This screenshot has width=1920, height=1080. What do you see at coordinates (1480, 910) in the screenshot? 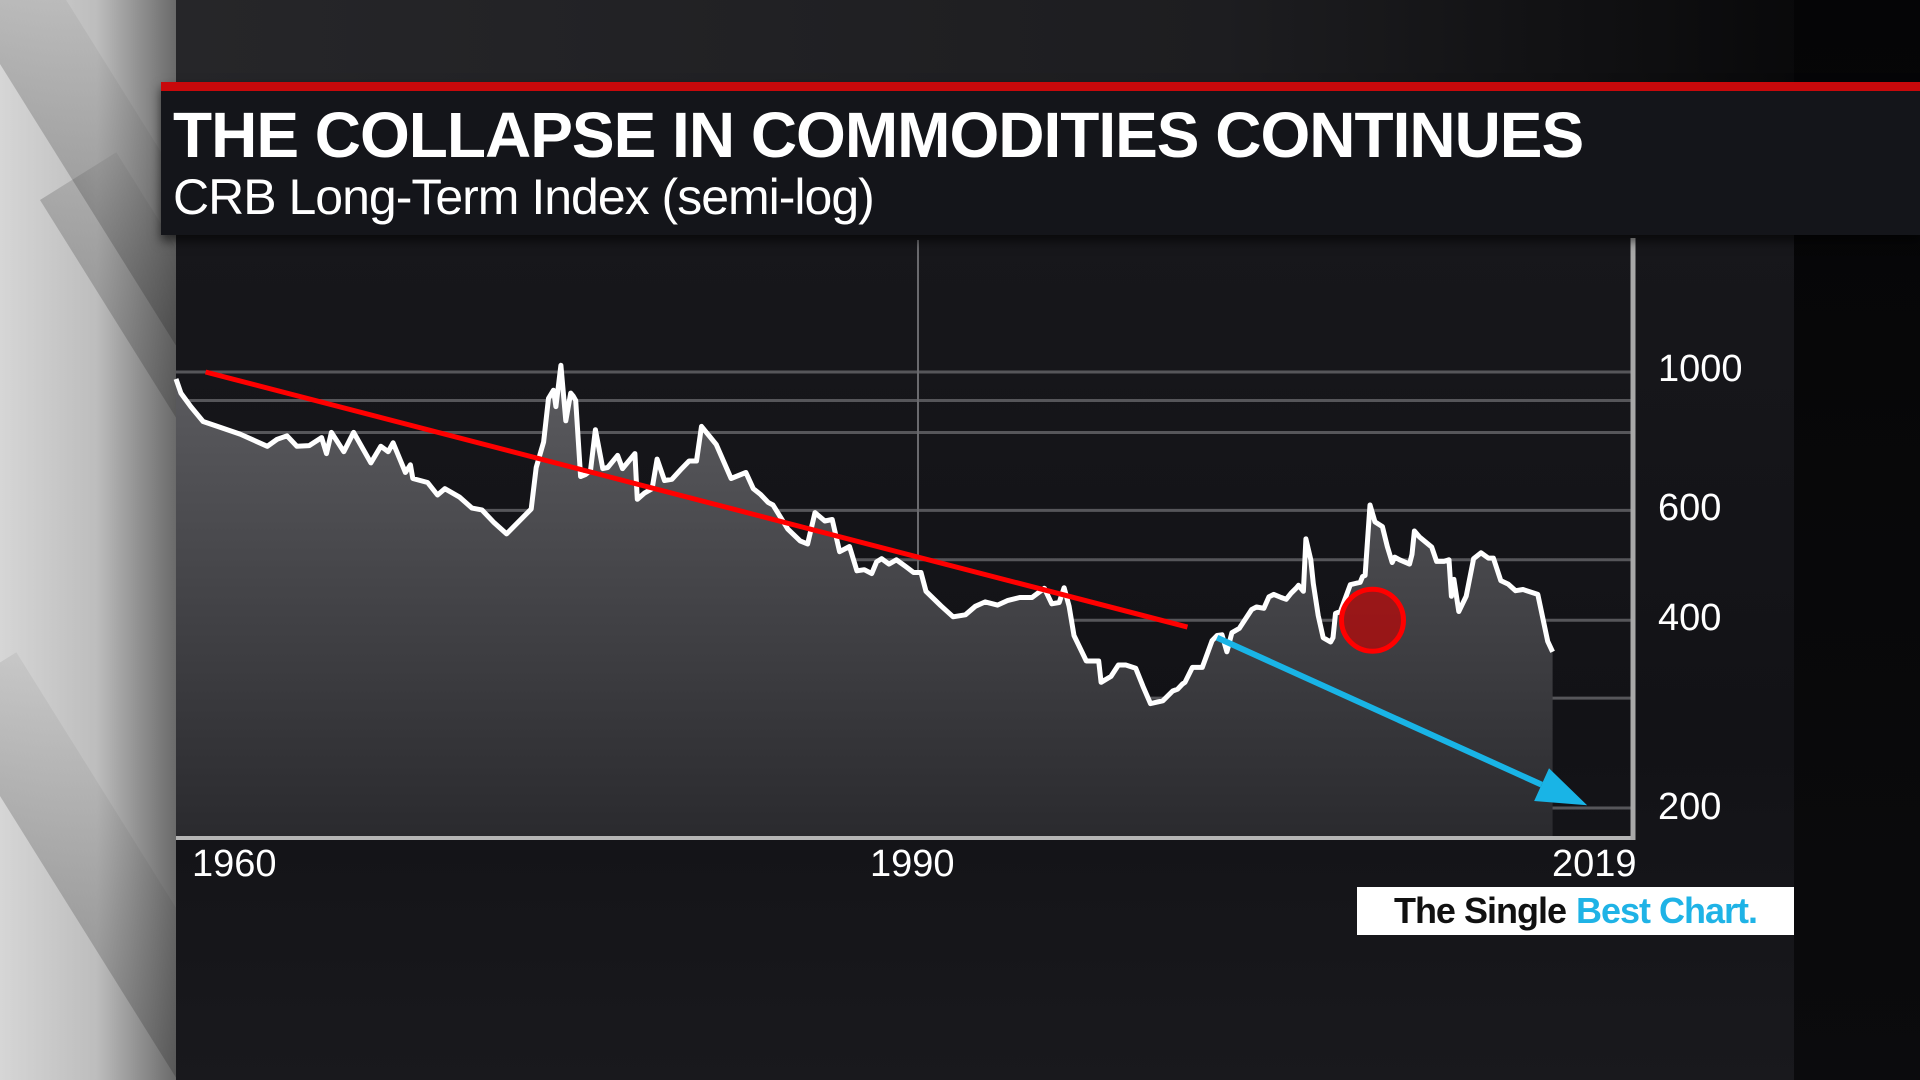
I see `brand-text: The Single` at bounding box center [1480, 910].